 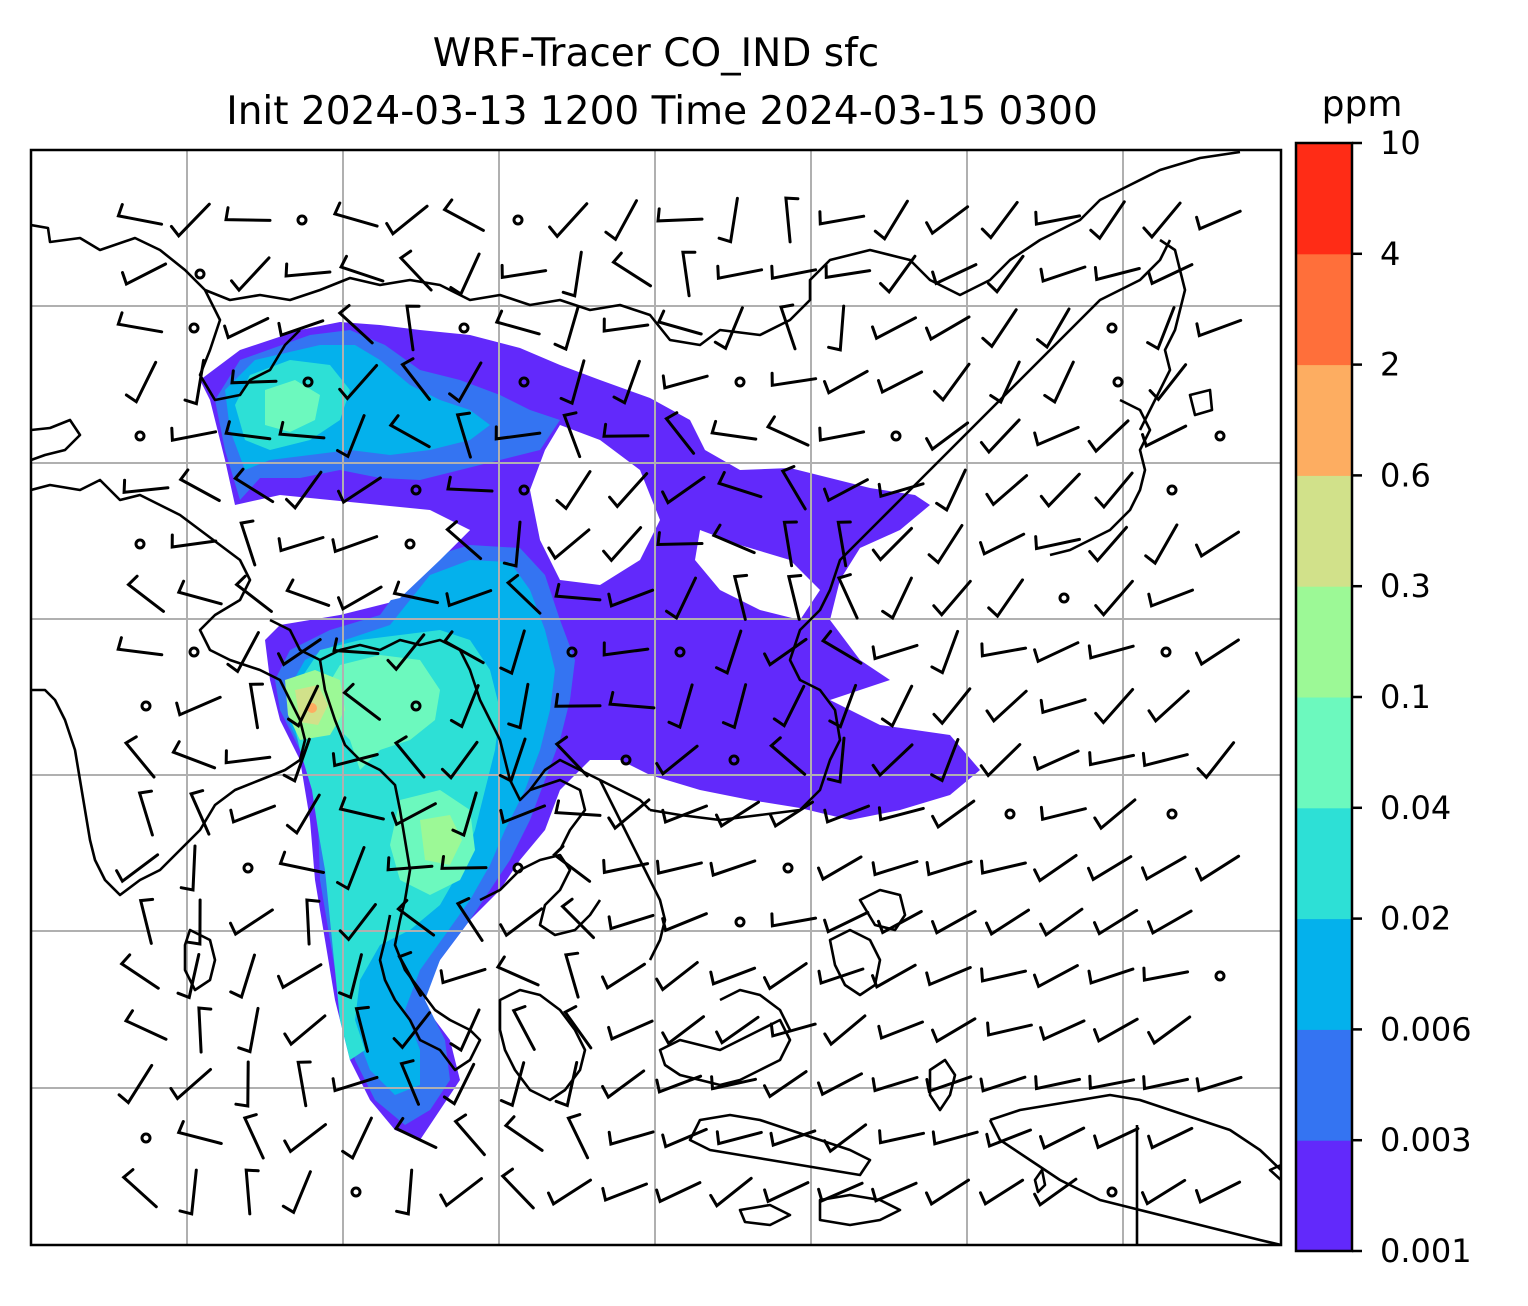 I want to click on colorbar-tick-label: 2, so click(x=1390, y=365).